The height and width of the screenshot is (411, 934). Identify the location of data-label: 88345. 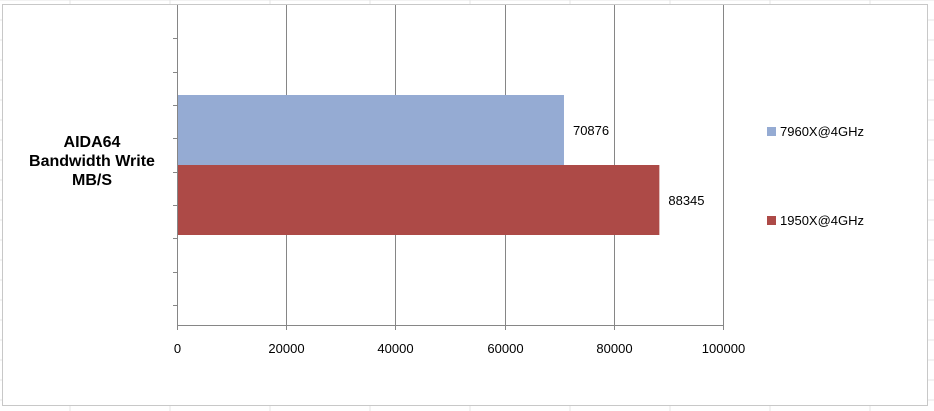
(686, 200).